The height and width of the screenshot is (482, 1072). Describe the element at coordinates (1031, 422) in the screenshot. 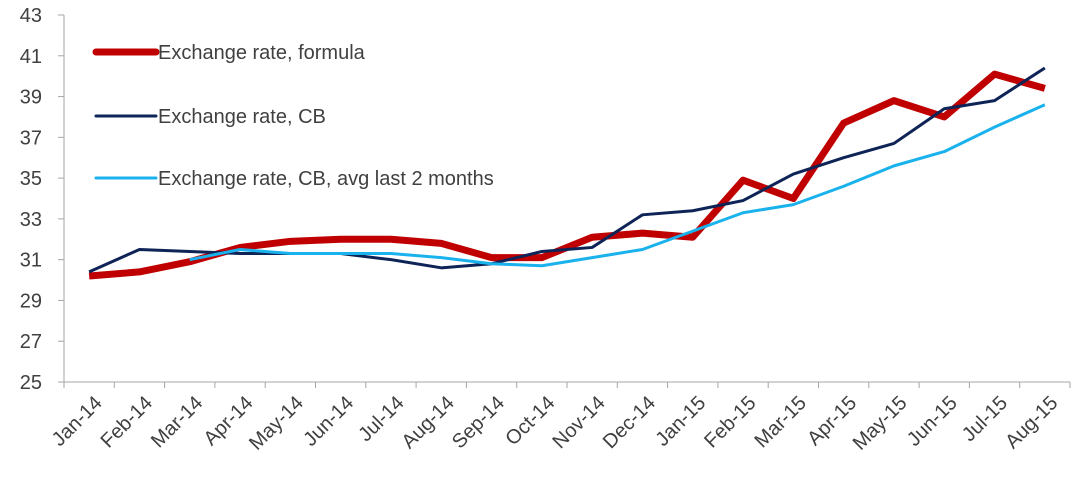

I see `x-tick-label: Aug-15` at that location.